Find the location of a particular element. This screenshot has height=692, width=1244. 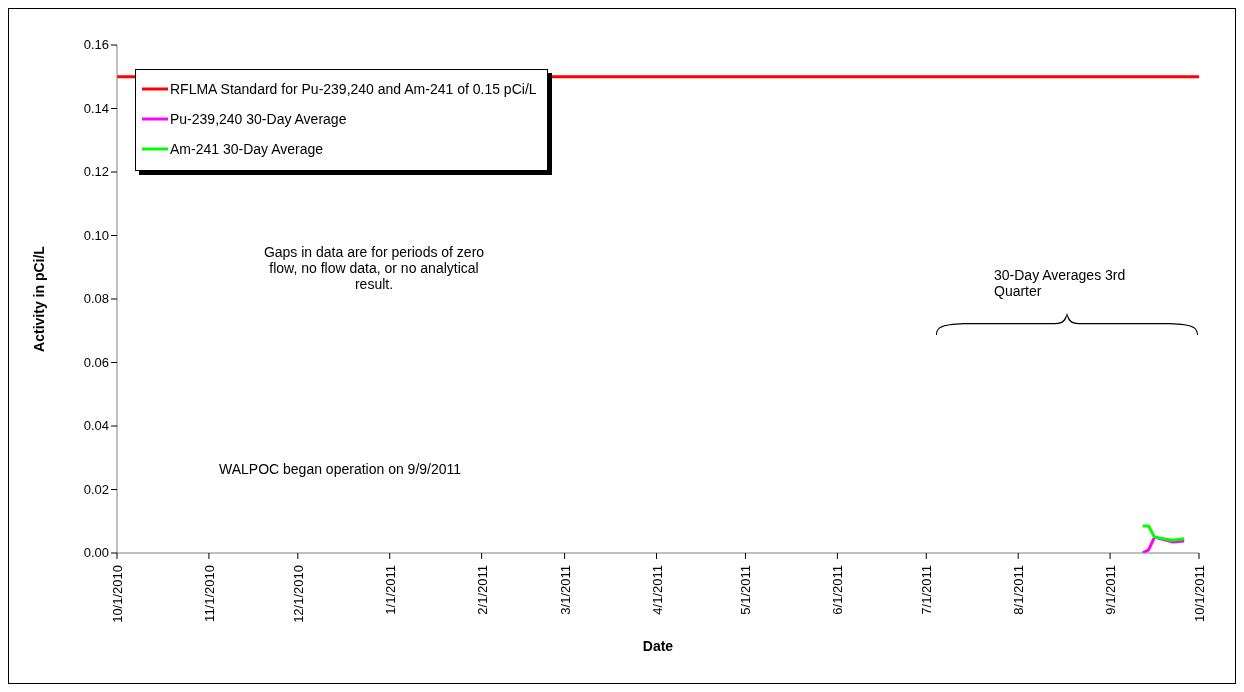

y-axis-title: Activity in pCi/L is located at coordinates (38, 298).